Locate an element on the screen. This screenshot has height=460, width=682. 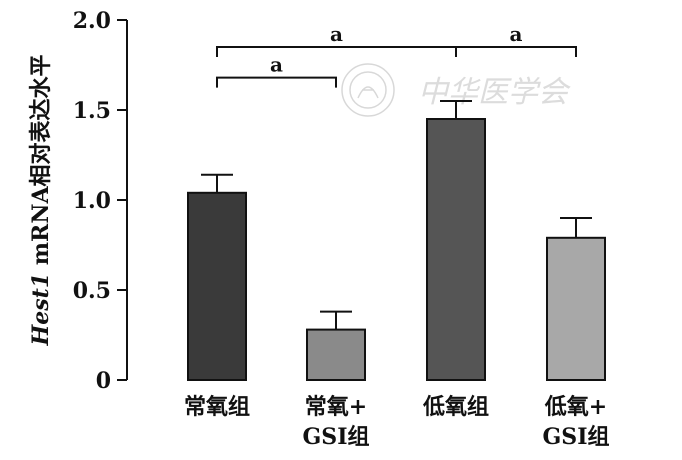
y-tick-label: 1.0 is located at coordinates (92, 201).